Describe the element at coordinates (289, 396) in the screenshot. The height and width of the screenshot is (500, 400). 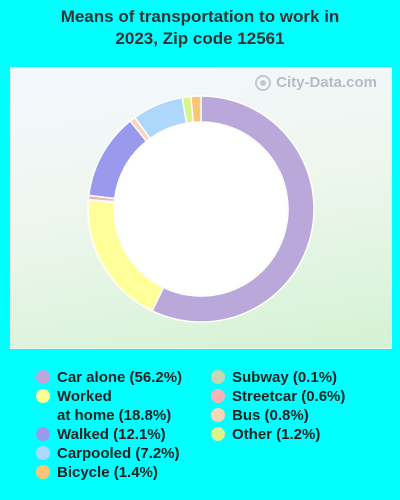
I see `legend-label: Streetcar (0.6%)` at that location.